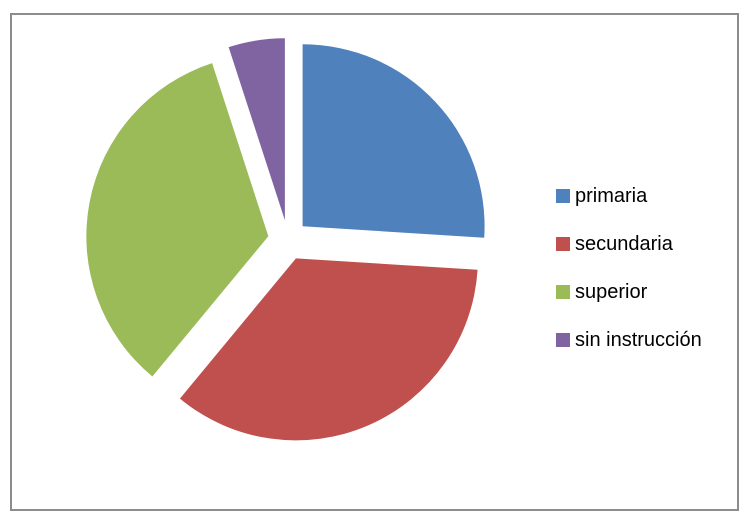 Image resolution: width=745 pixels, height=515 pixels. What do you see at coordinates (177, 220) in the screenshot?
I see `pie-slice-superior` at bounding box center [177, 220].